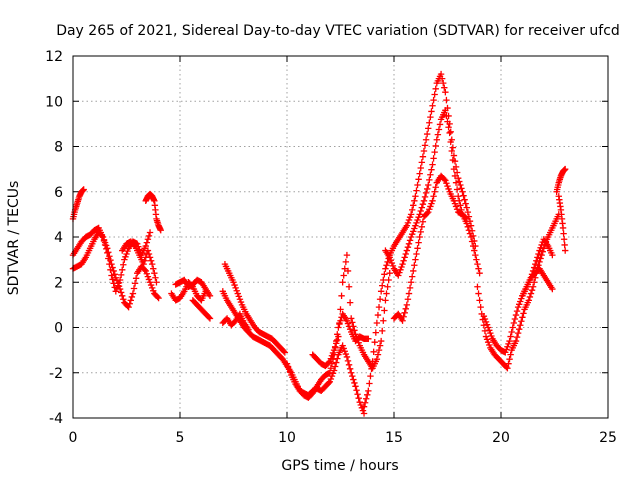 This screenshot has height=480, width=640. I want to click on y-tick-label: 8, so click(58, 148).